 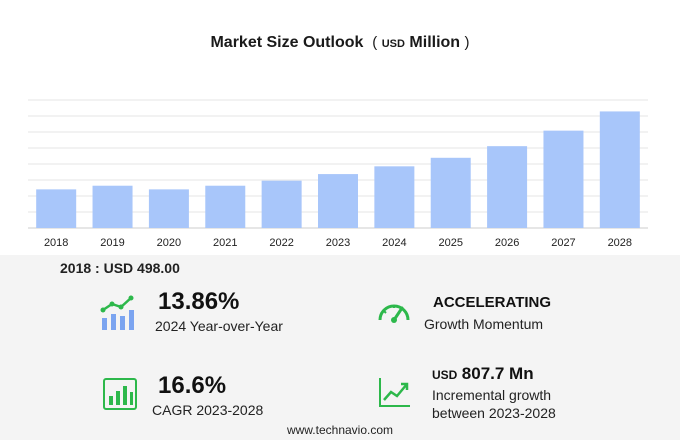 I want to click on incremental-value: 807.7 Mn, so click(x=497, y=373).